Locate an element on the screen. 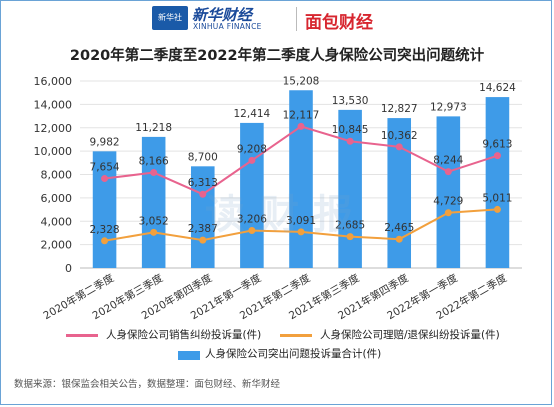  line-data-label: 3,052 is located at coordinates (154, 221).